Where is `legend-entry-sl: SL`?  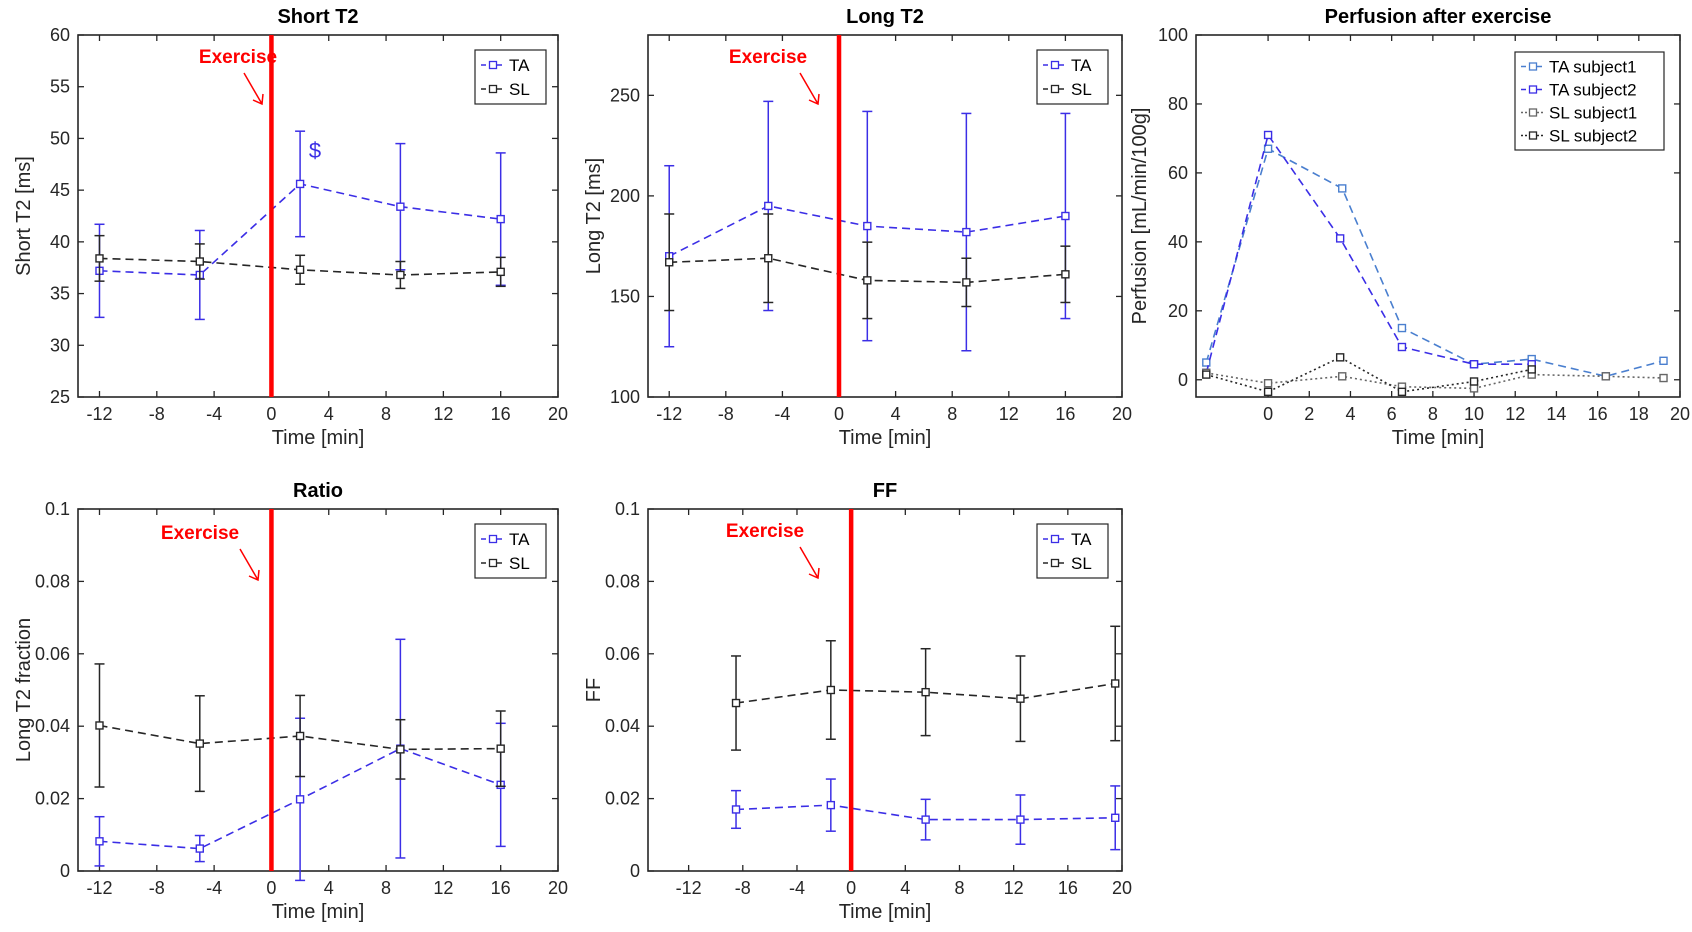 legend-entry-sl: SL is located at coordinates (1081, 89).